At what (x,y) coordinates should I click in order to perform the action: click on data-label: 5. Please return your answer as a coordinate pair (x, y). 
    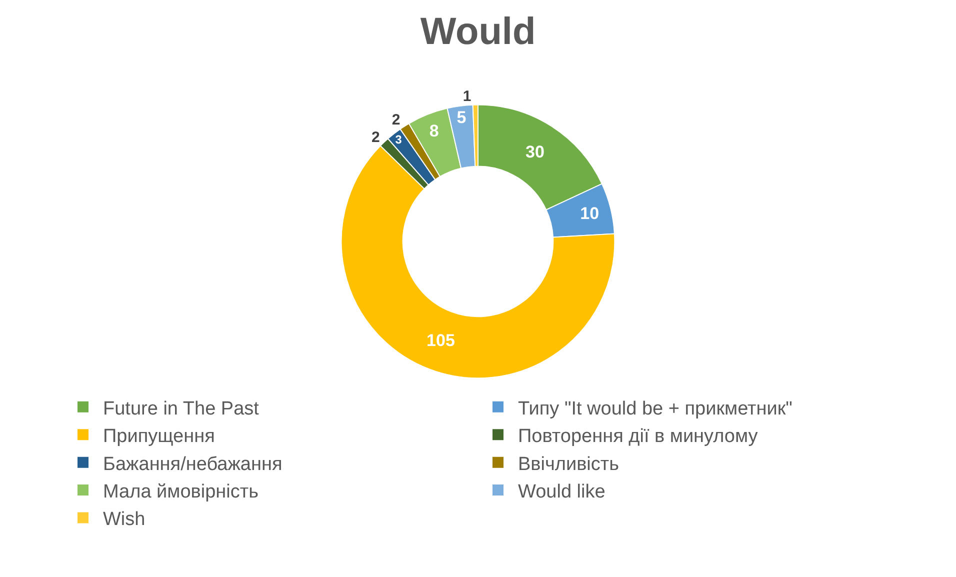
    Looking at the image, I should click on (461, 118).